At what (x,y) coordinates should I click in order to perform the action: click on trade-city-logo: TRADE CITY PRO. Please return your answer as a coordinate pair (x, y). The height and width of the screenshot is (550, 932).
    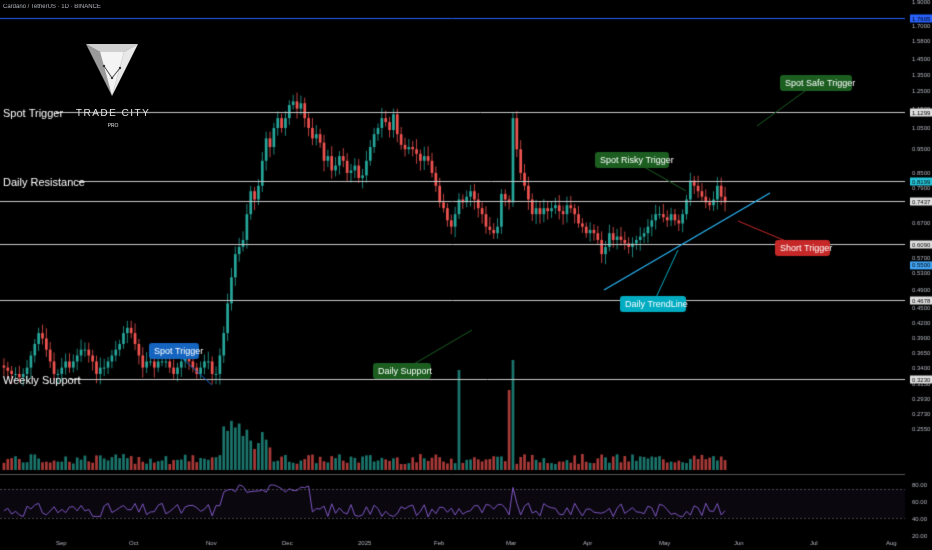
    Looking at the image, I should click on (112, 83).